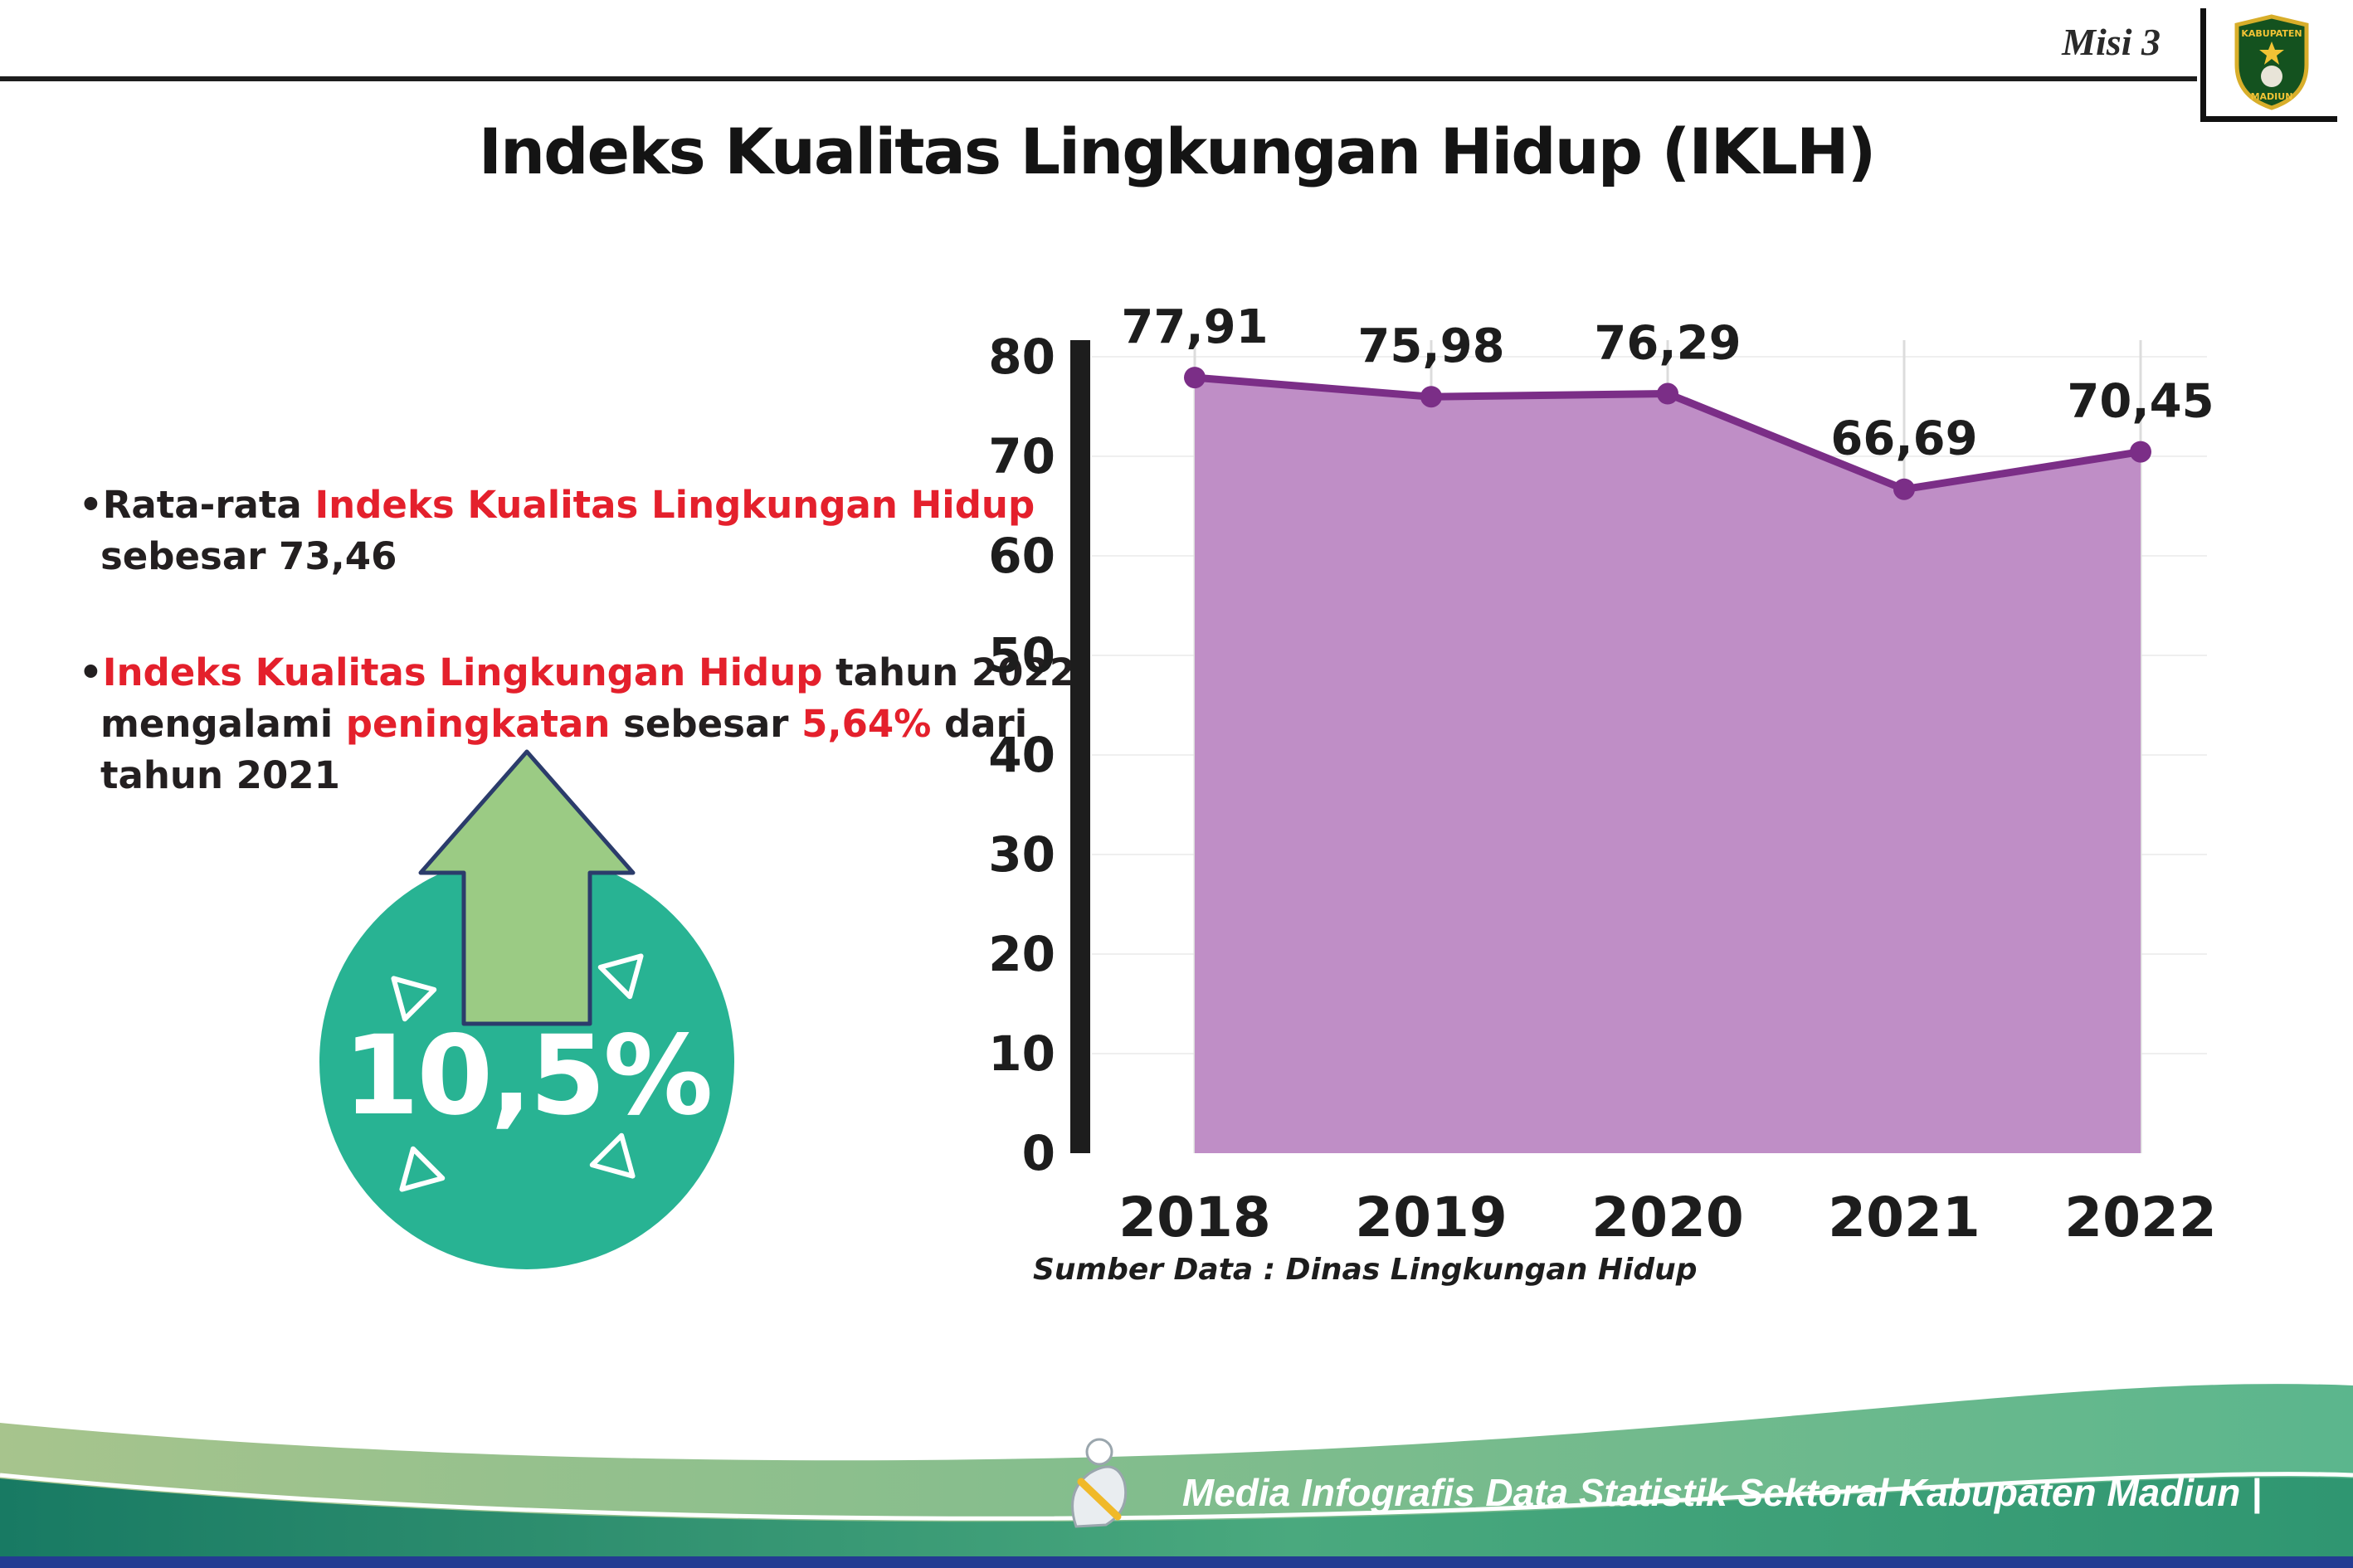 This screenshot has width=2353, height=1568. What do you see at coordinates (1098, 78) in the screenshot?
I see `header-rule` at bounding box center [1098, 78].